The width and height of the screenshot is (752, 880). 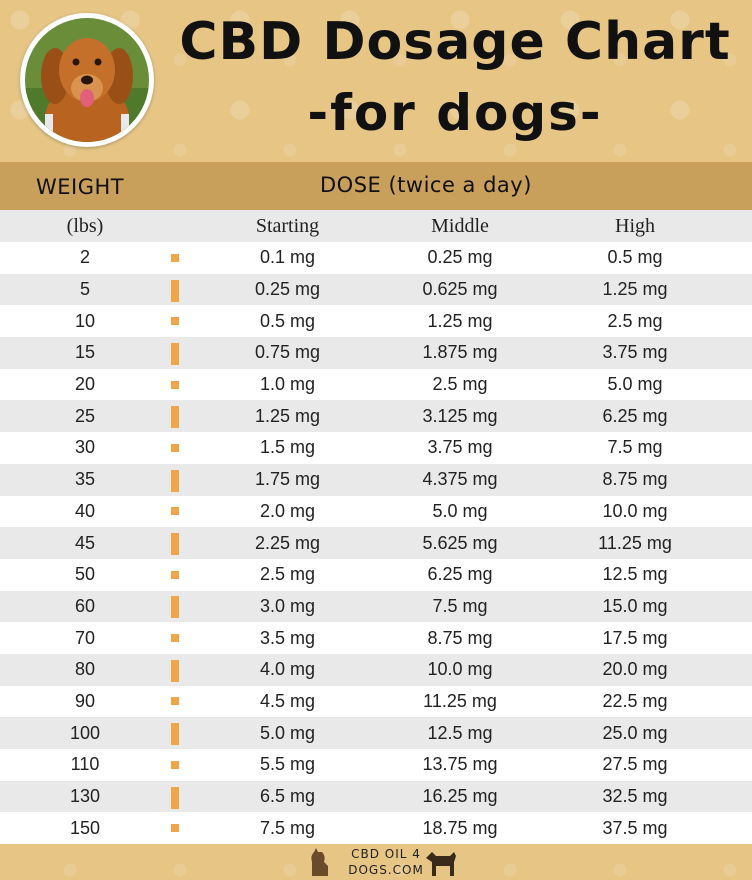 I want to click on high-dose-cell: 27.5 mg, so click(x=635, y=764).